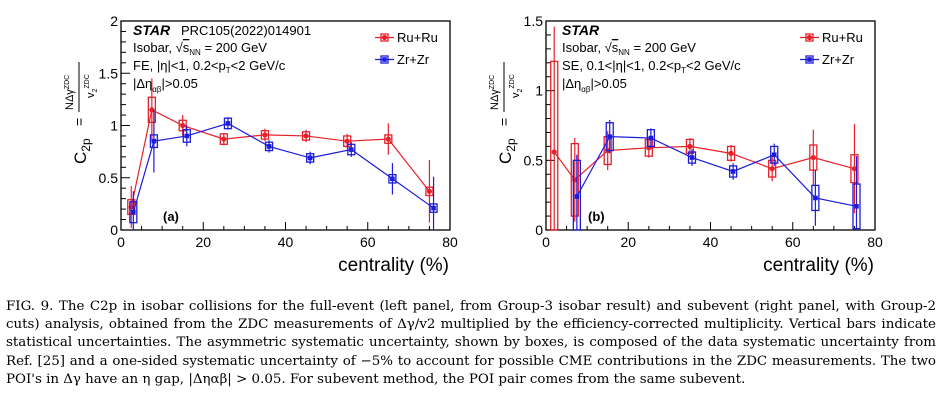 This screenshot has height=416, width=941. I want to click on y-tick-label: 0, so click(114, 230).